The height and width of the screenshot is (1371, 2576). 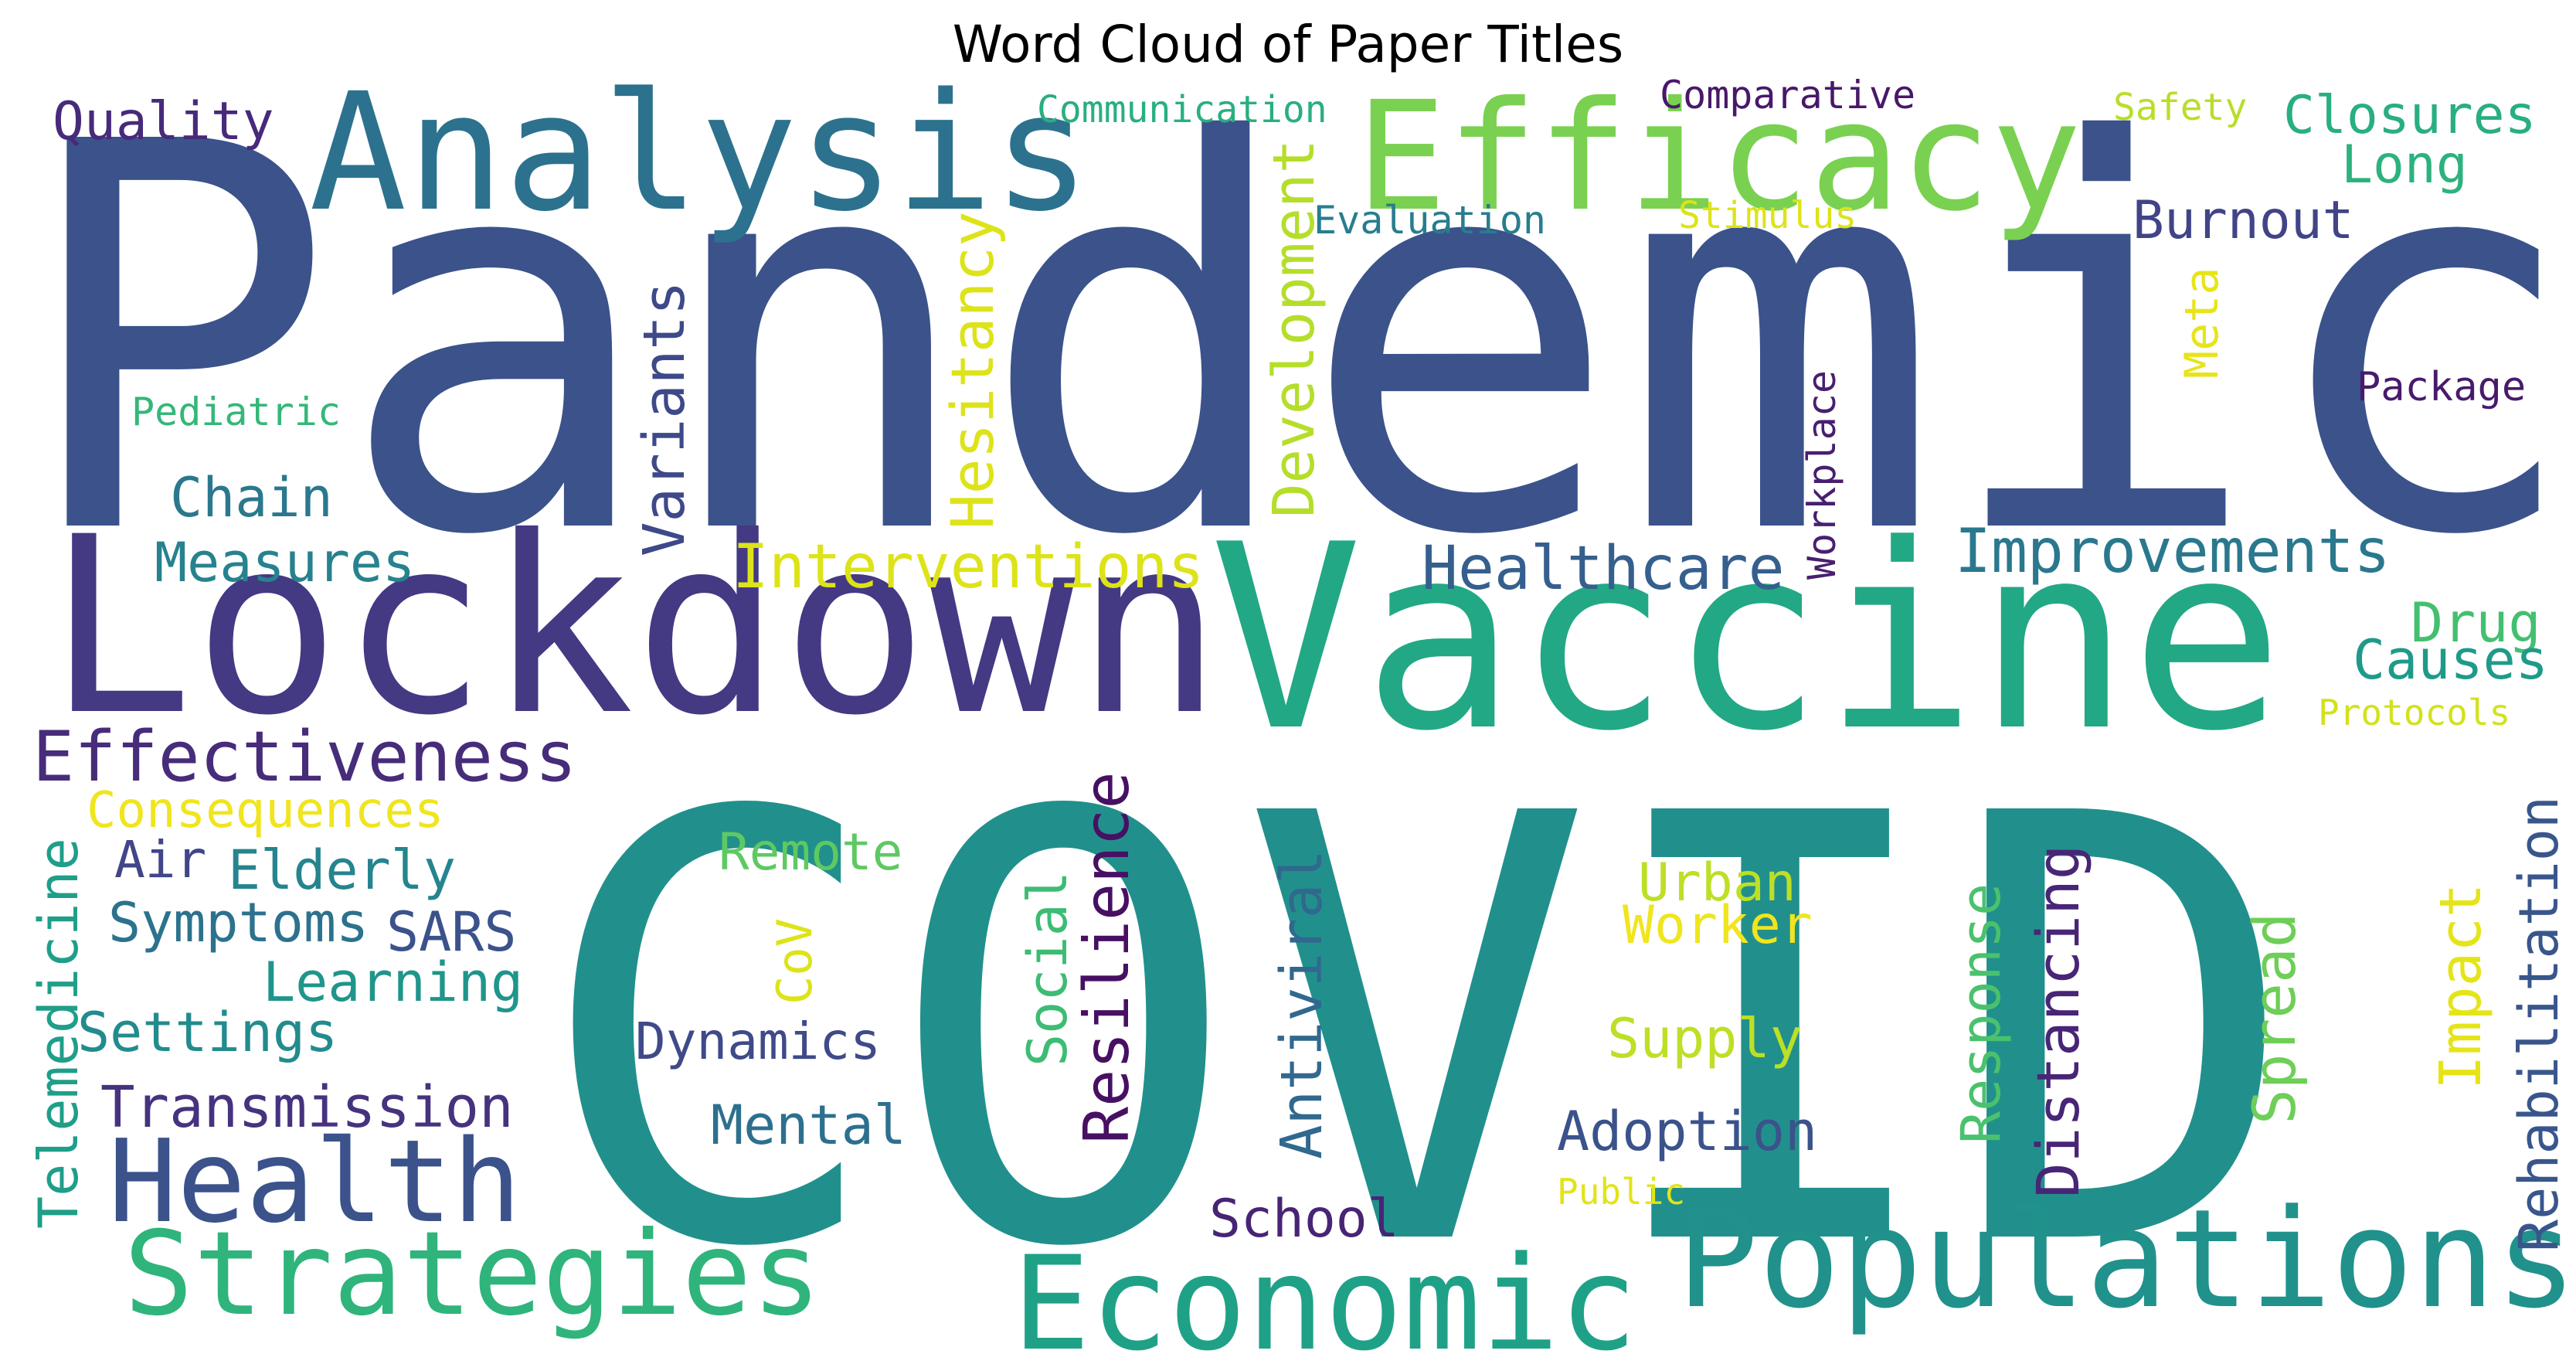 I want to click on word-urban: Urban, so click(x=1717, y=882).